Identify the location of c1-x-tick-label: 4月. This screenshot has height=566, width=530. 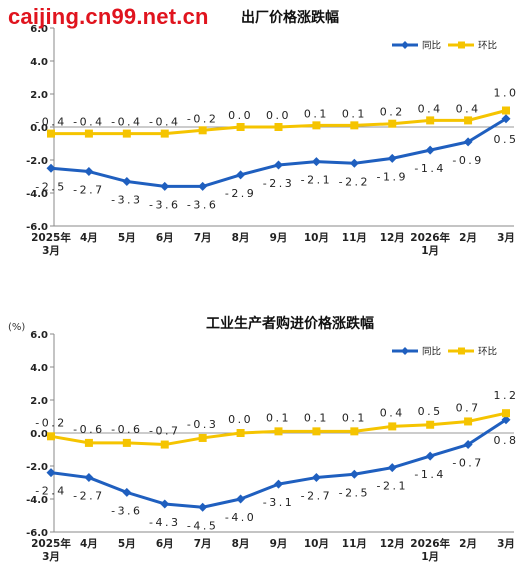
(89, 238).